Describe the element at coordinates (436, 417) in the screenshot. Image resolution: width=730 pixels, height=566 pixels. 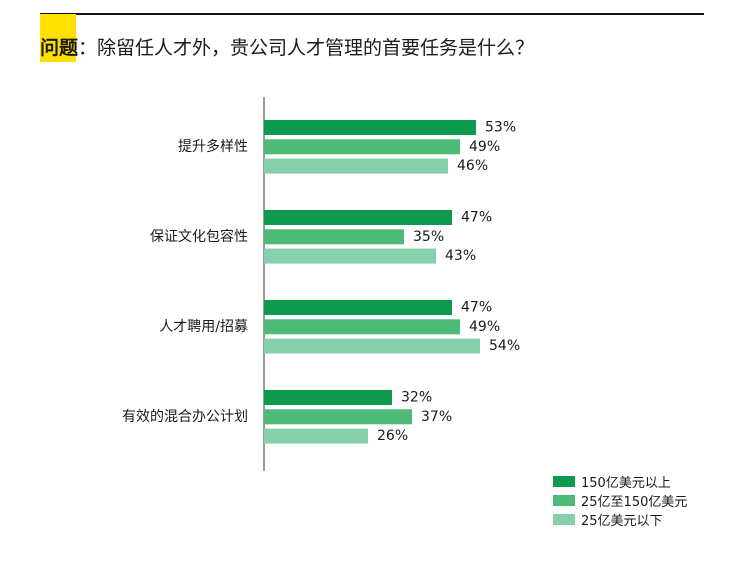
I see `data-label: 37%` at that location.